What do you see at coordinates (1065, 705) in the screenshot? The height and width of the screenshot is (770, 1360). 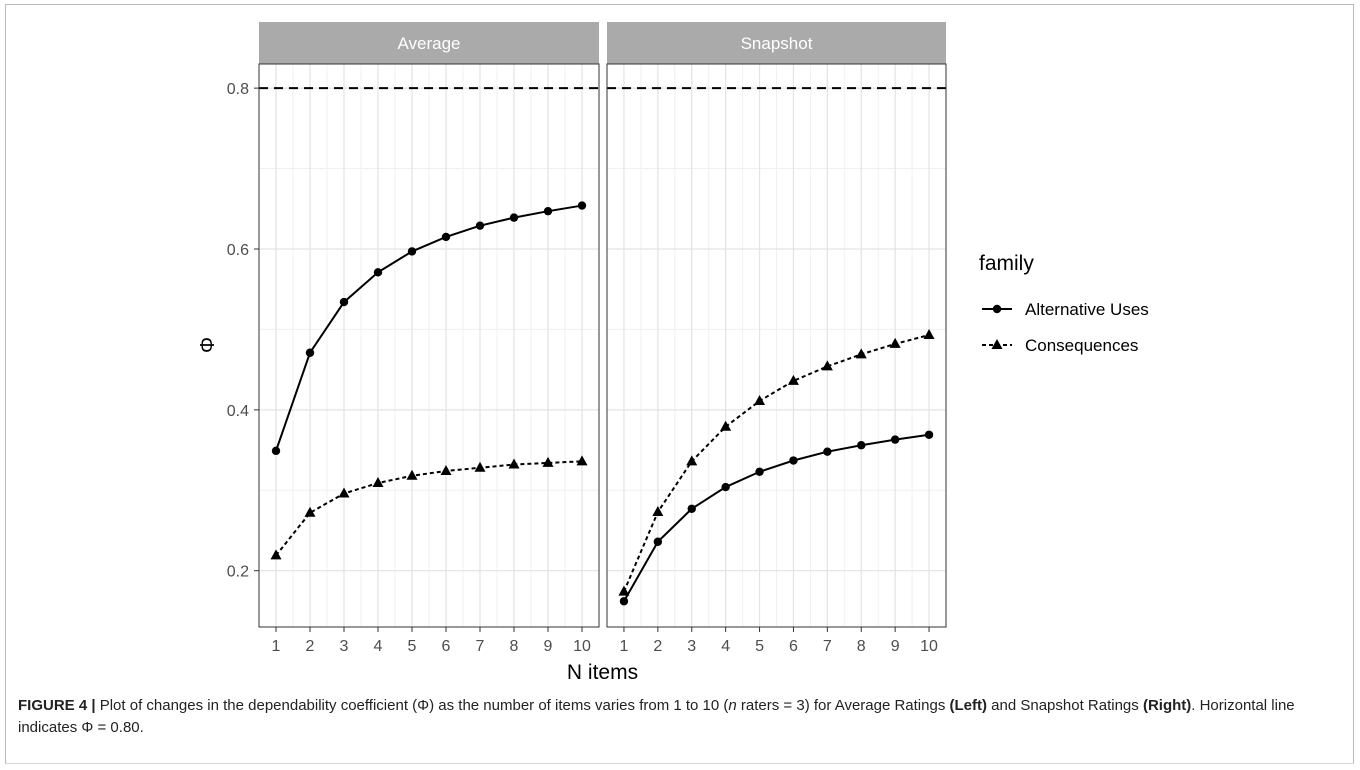 I see `caption-text-3: and Snapshot Ratings` at bounding box center [1065, 705].